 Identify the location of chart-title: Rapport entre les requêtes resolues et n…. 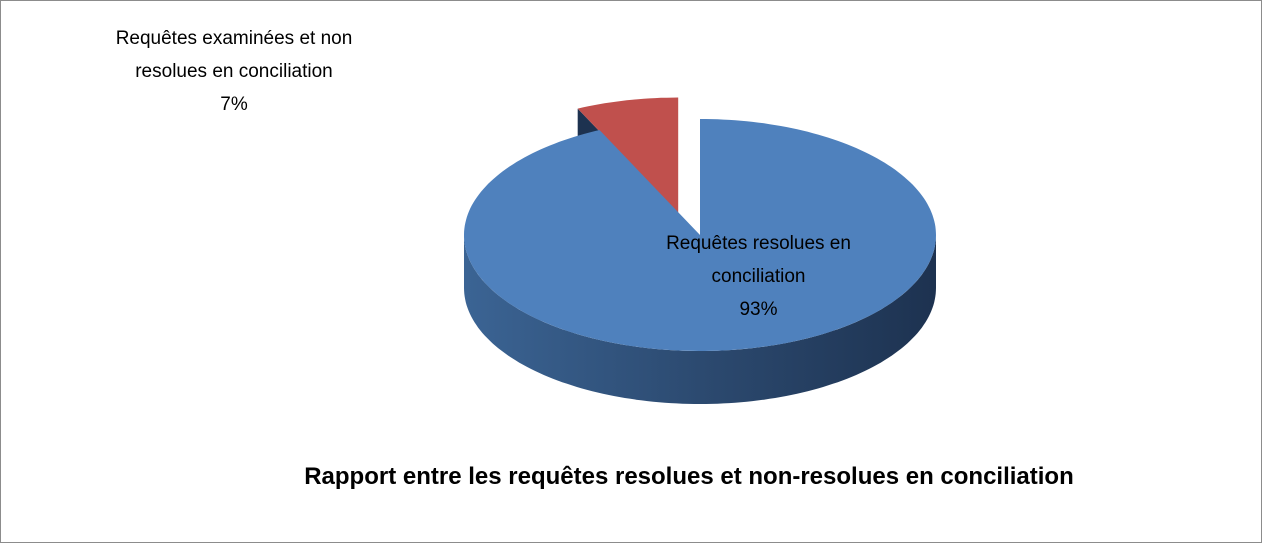
(689, 476).